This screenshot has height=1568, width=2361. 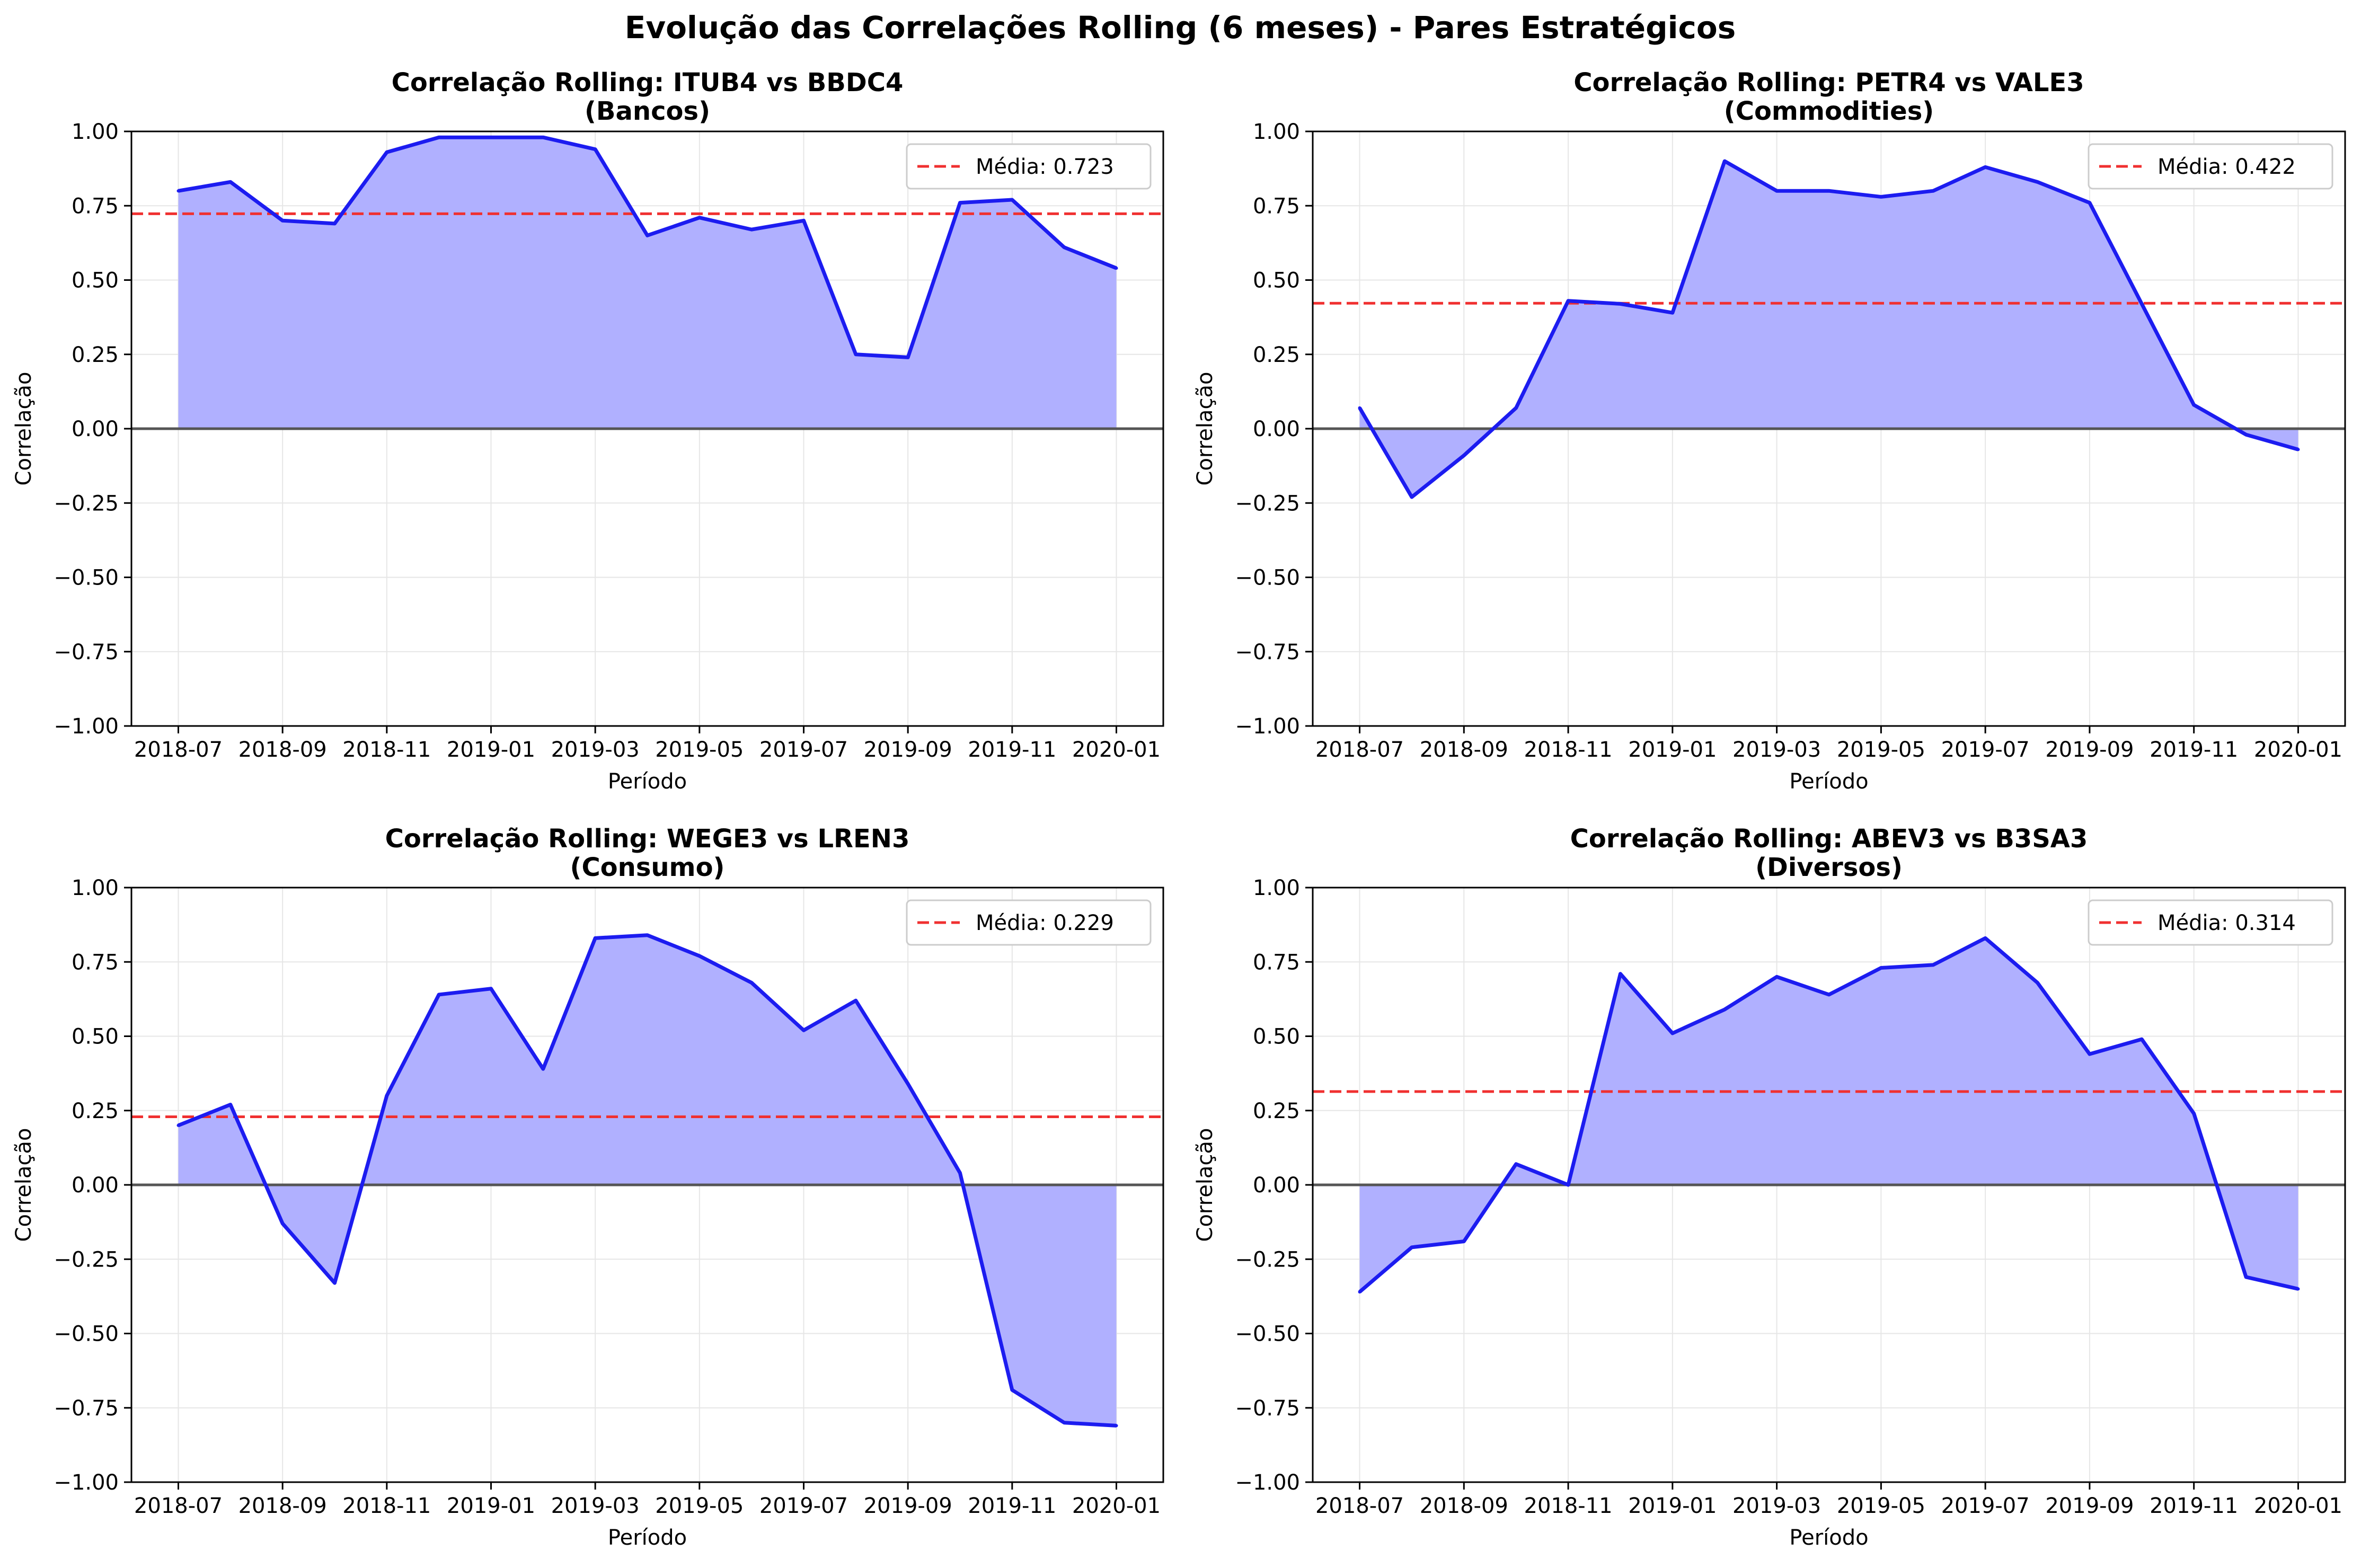 What do you see at coordinates (1267, 652) in the screenshot?
I see `y-tick-label: −0.75` at bounding box center [1267, 652].